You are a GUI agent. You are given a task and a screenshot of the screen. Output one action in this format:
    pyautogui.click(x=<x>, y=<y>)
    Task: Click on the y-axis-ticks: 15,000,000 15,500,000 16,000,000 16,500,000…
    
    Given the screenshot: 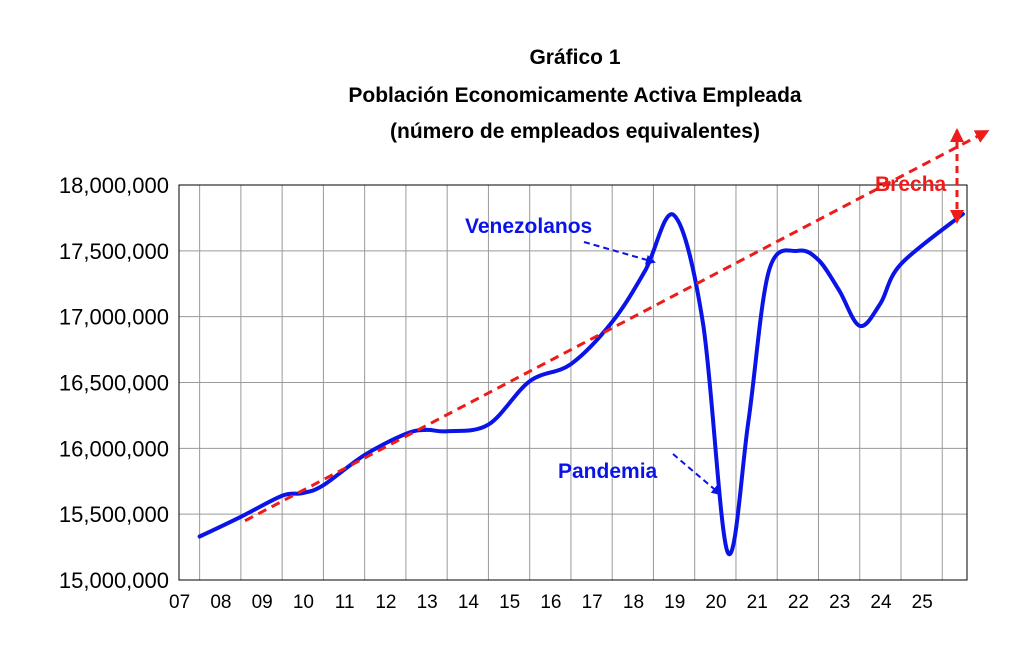 What is the action you would take?
    pyautogui.click(x=114, y=383)
    